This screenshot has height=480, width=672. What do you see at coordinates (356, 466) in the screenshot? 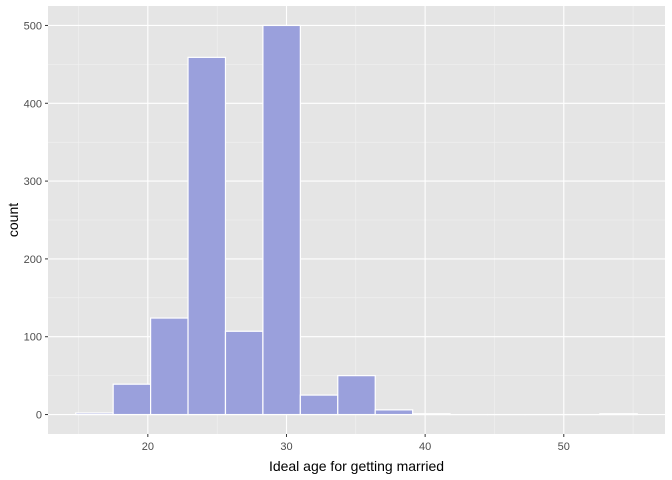
I see `x-axis-title: Ideal age for getting married` at bounding box center [356, 466].